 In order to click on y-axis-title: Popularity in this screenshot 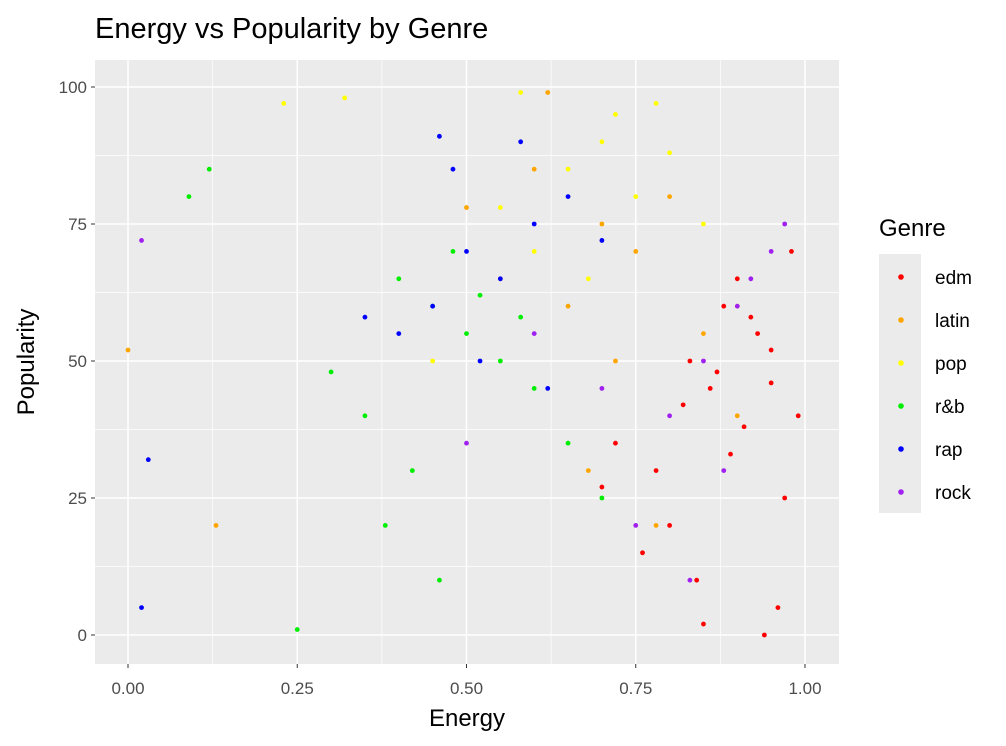, I will do `click(26, 362)`.